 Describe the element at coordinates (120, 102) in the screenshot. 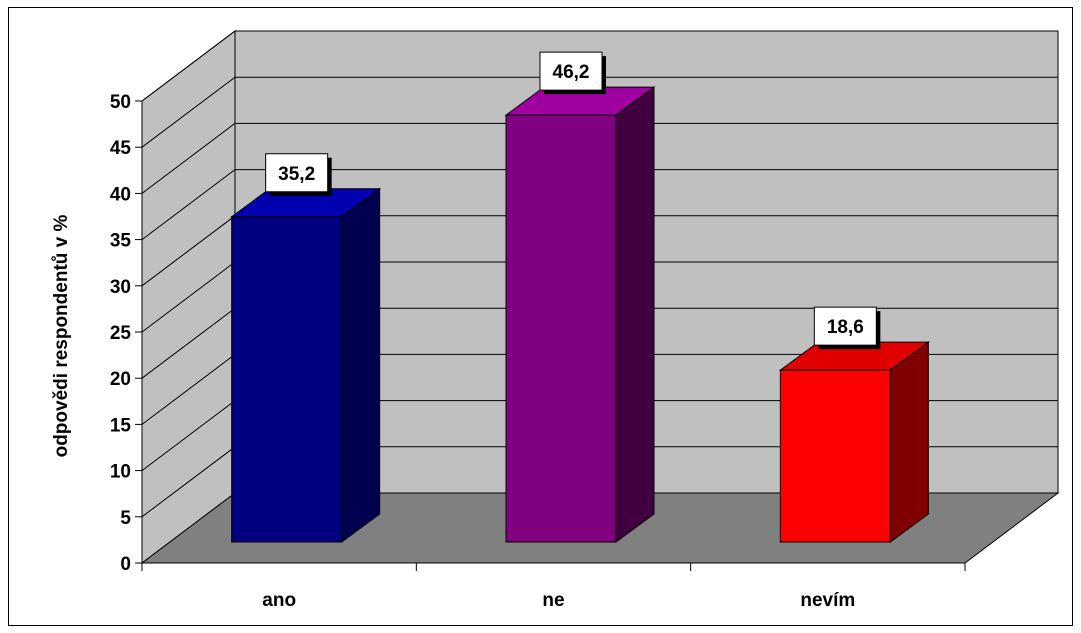

I see `y-tick-label: 50` at that location.